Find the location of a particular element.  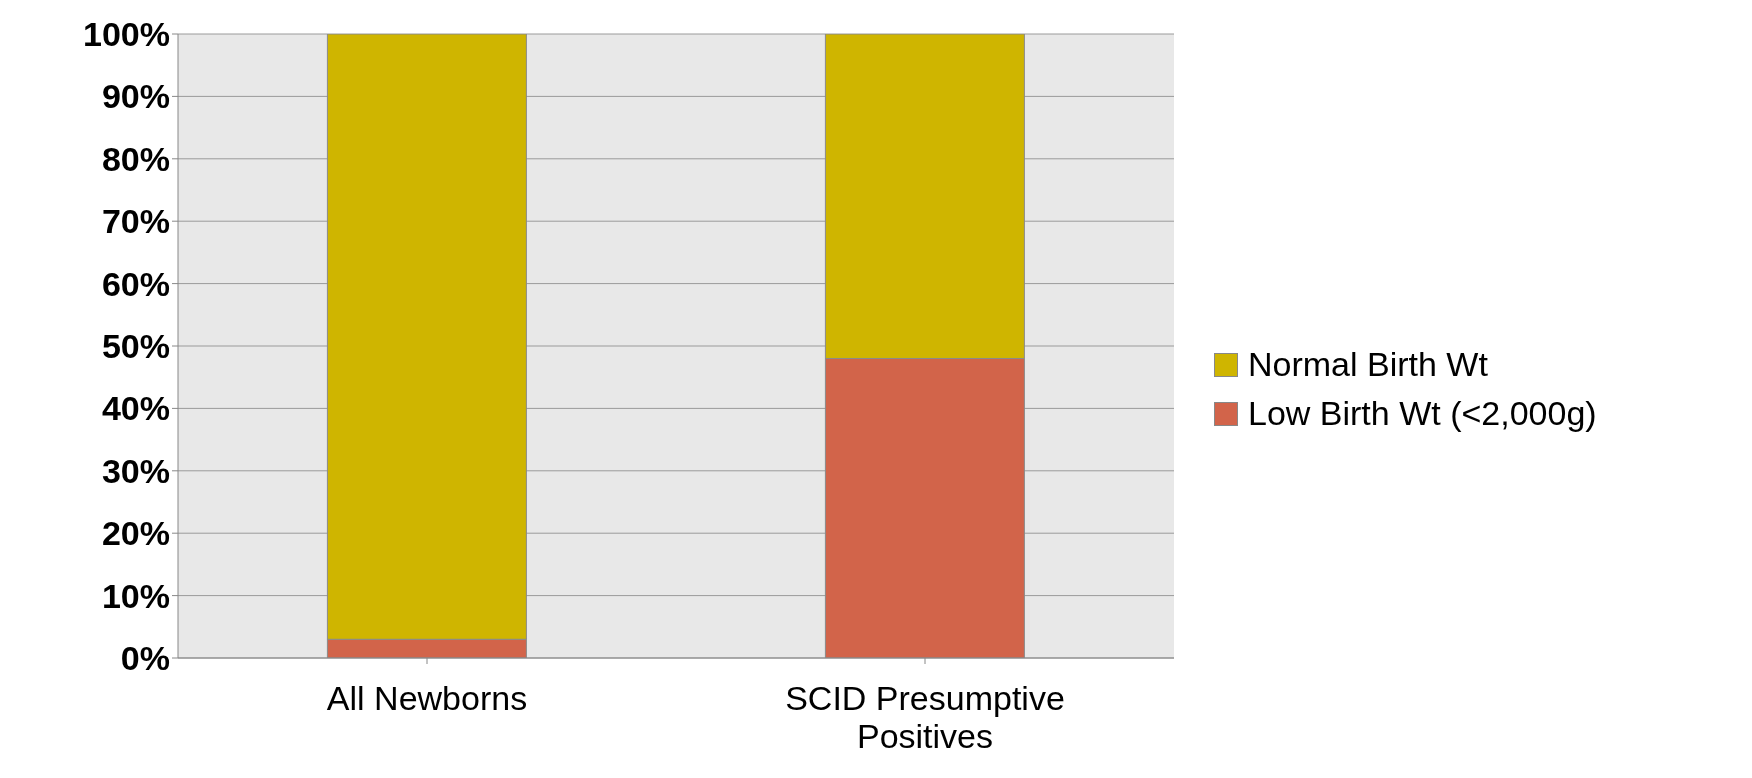

y-tick-label: 10% is located at coordinates (135, 595).